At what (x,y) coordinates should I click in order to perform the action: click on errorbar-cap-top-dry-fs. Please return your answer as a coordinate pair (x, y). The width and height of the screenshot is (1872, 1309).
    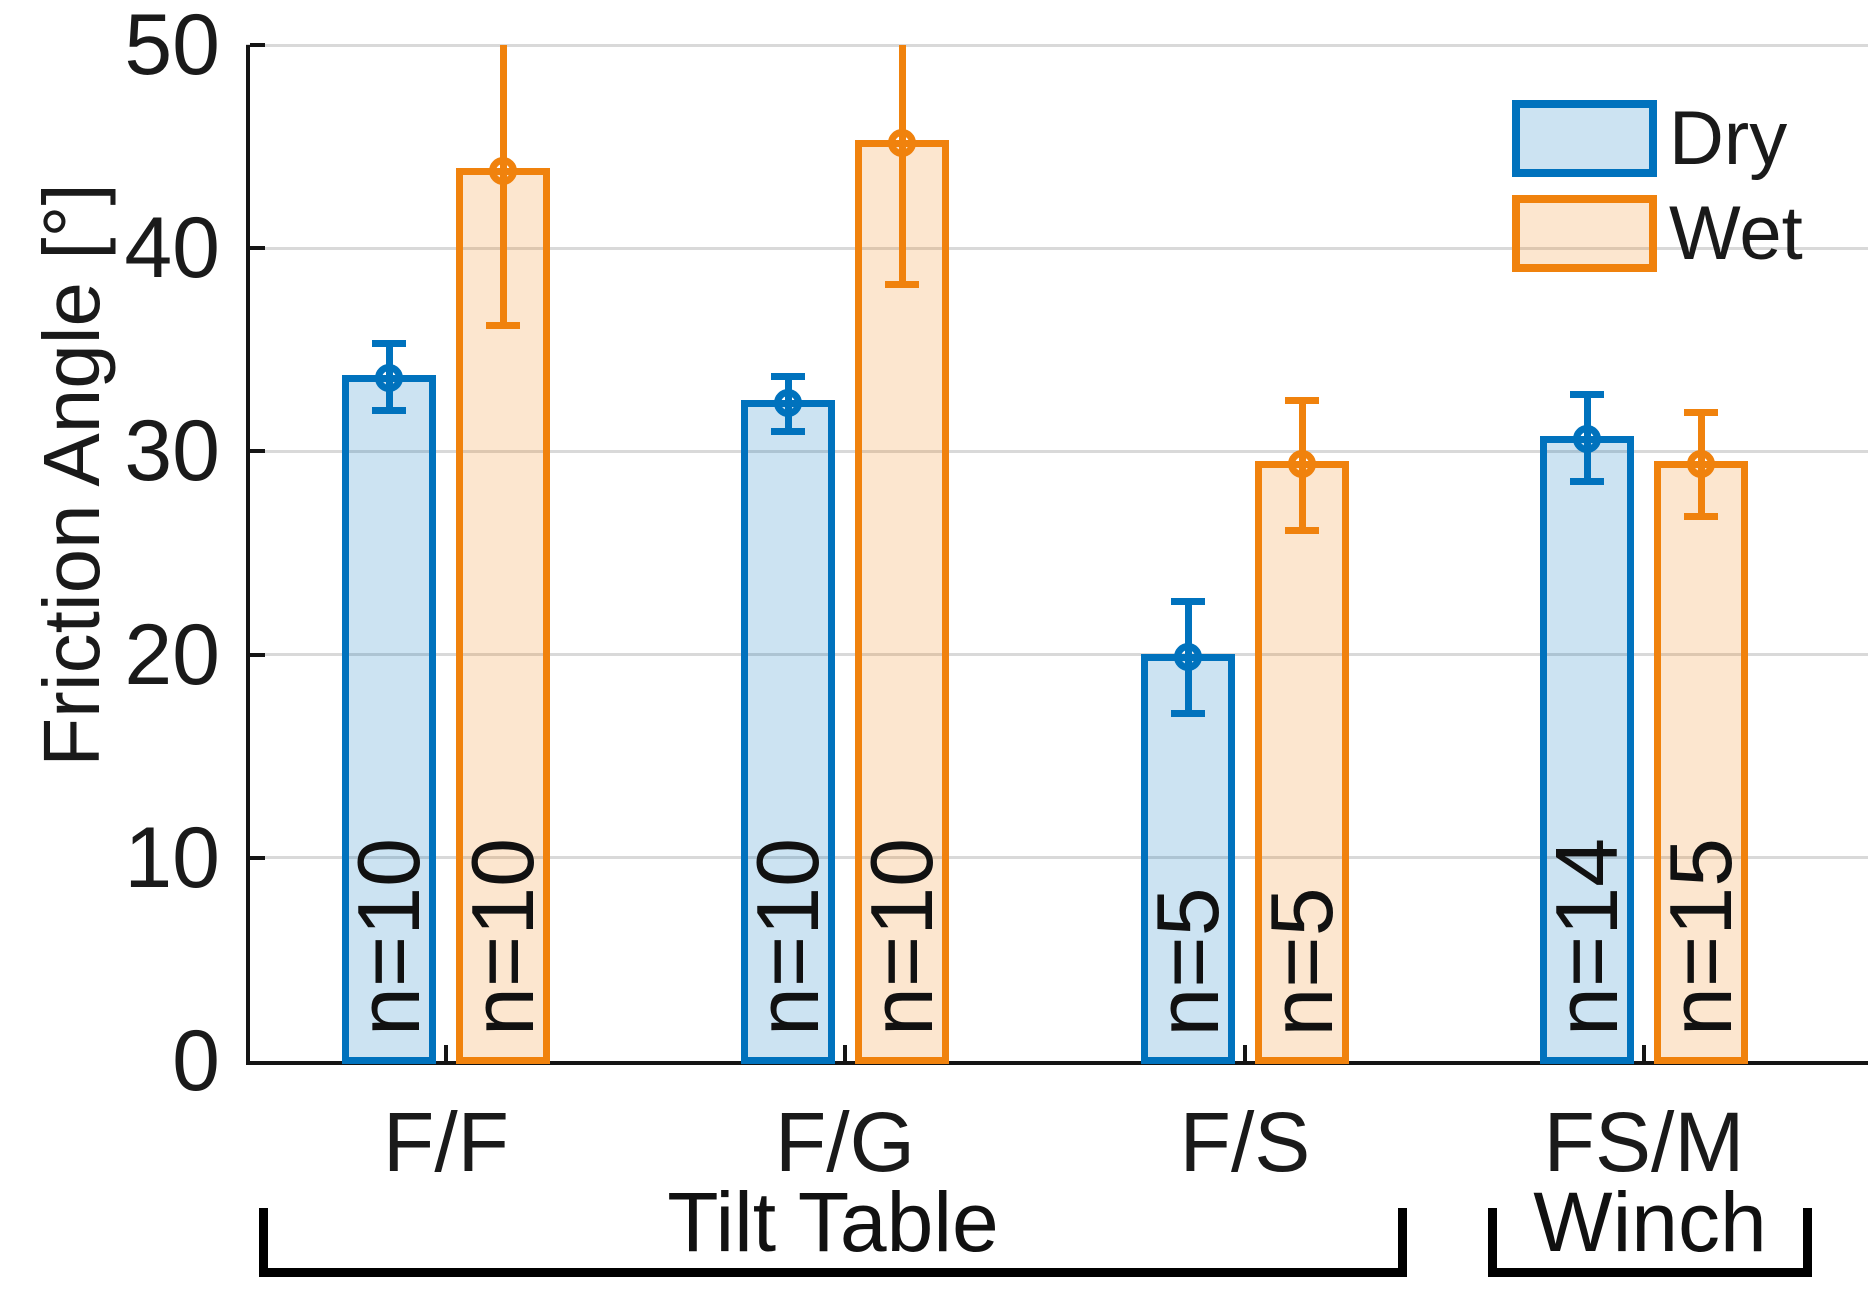
    Looking at the image, I should click on (1188, 602).